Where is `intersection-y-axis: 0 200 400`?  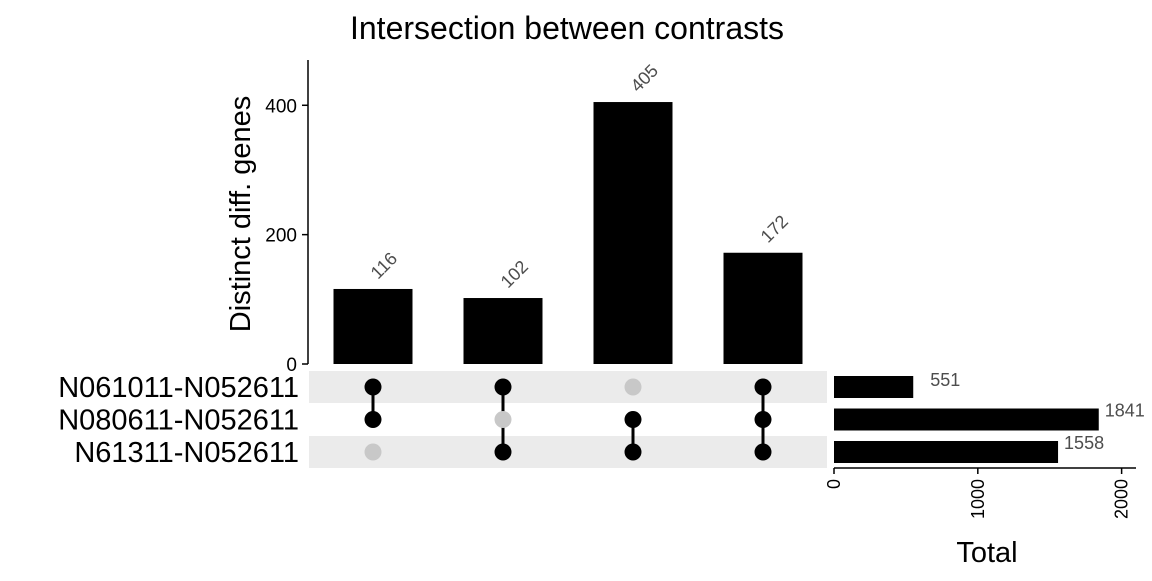 intersection-y-axis: 0 200 400 is located at coordinates (287, 218).